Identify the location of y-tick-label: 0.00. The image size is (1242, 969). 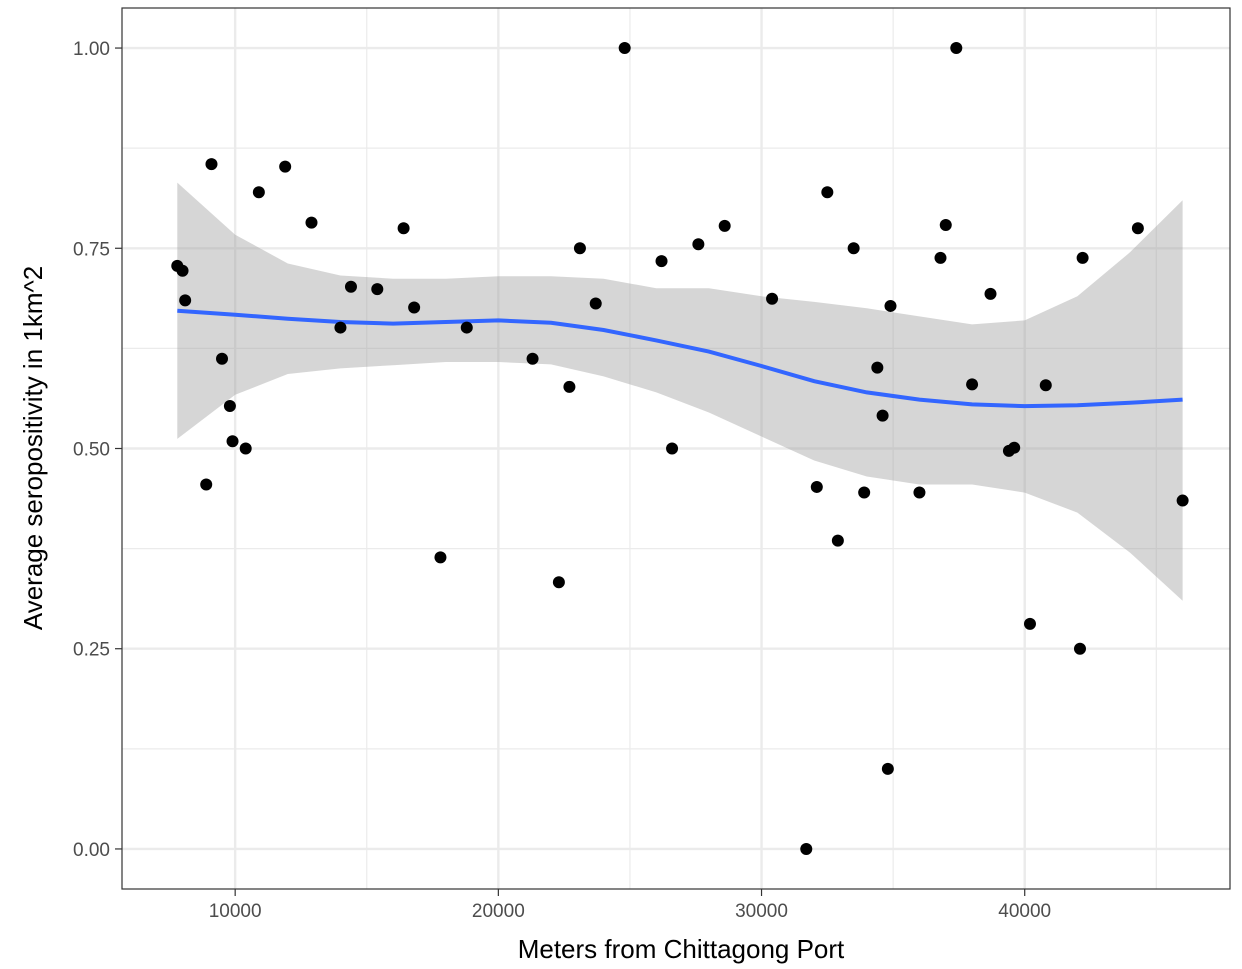
(91, 850).